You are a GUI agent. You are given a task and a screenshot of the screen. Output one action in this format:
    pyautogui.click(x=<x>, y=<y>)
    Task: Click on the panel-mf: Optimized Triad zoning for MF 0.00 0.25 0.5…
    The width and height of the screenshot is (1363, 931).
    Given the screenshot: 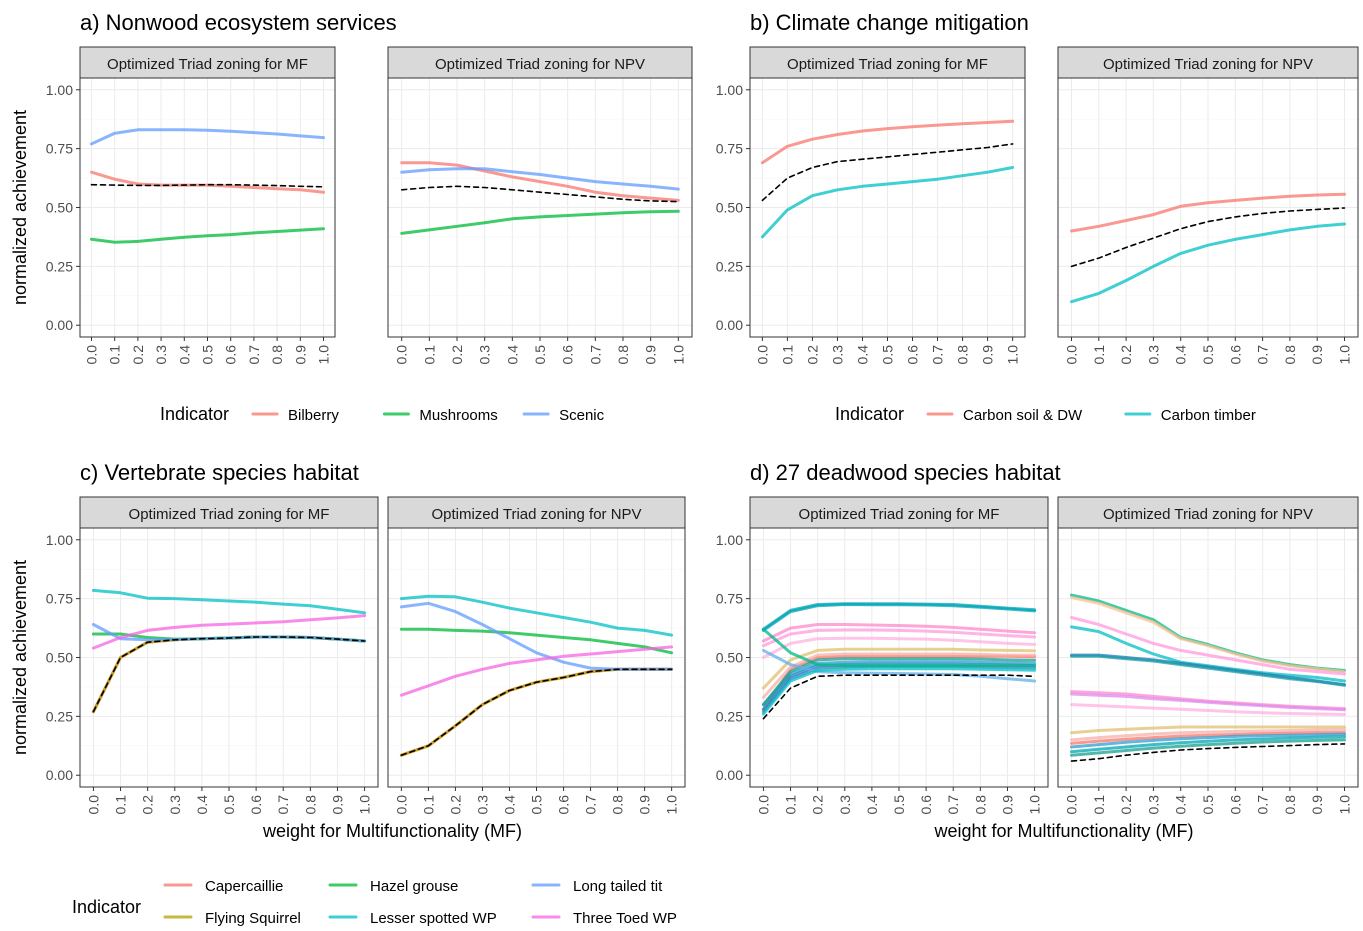 What is the action you would take?
    pyautogui.click(x=212, y=655)
    